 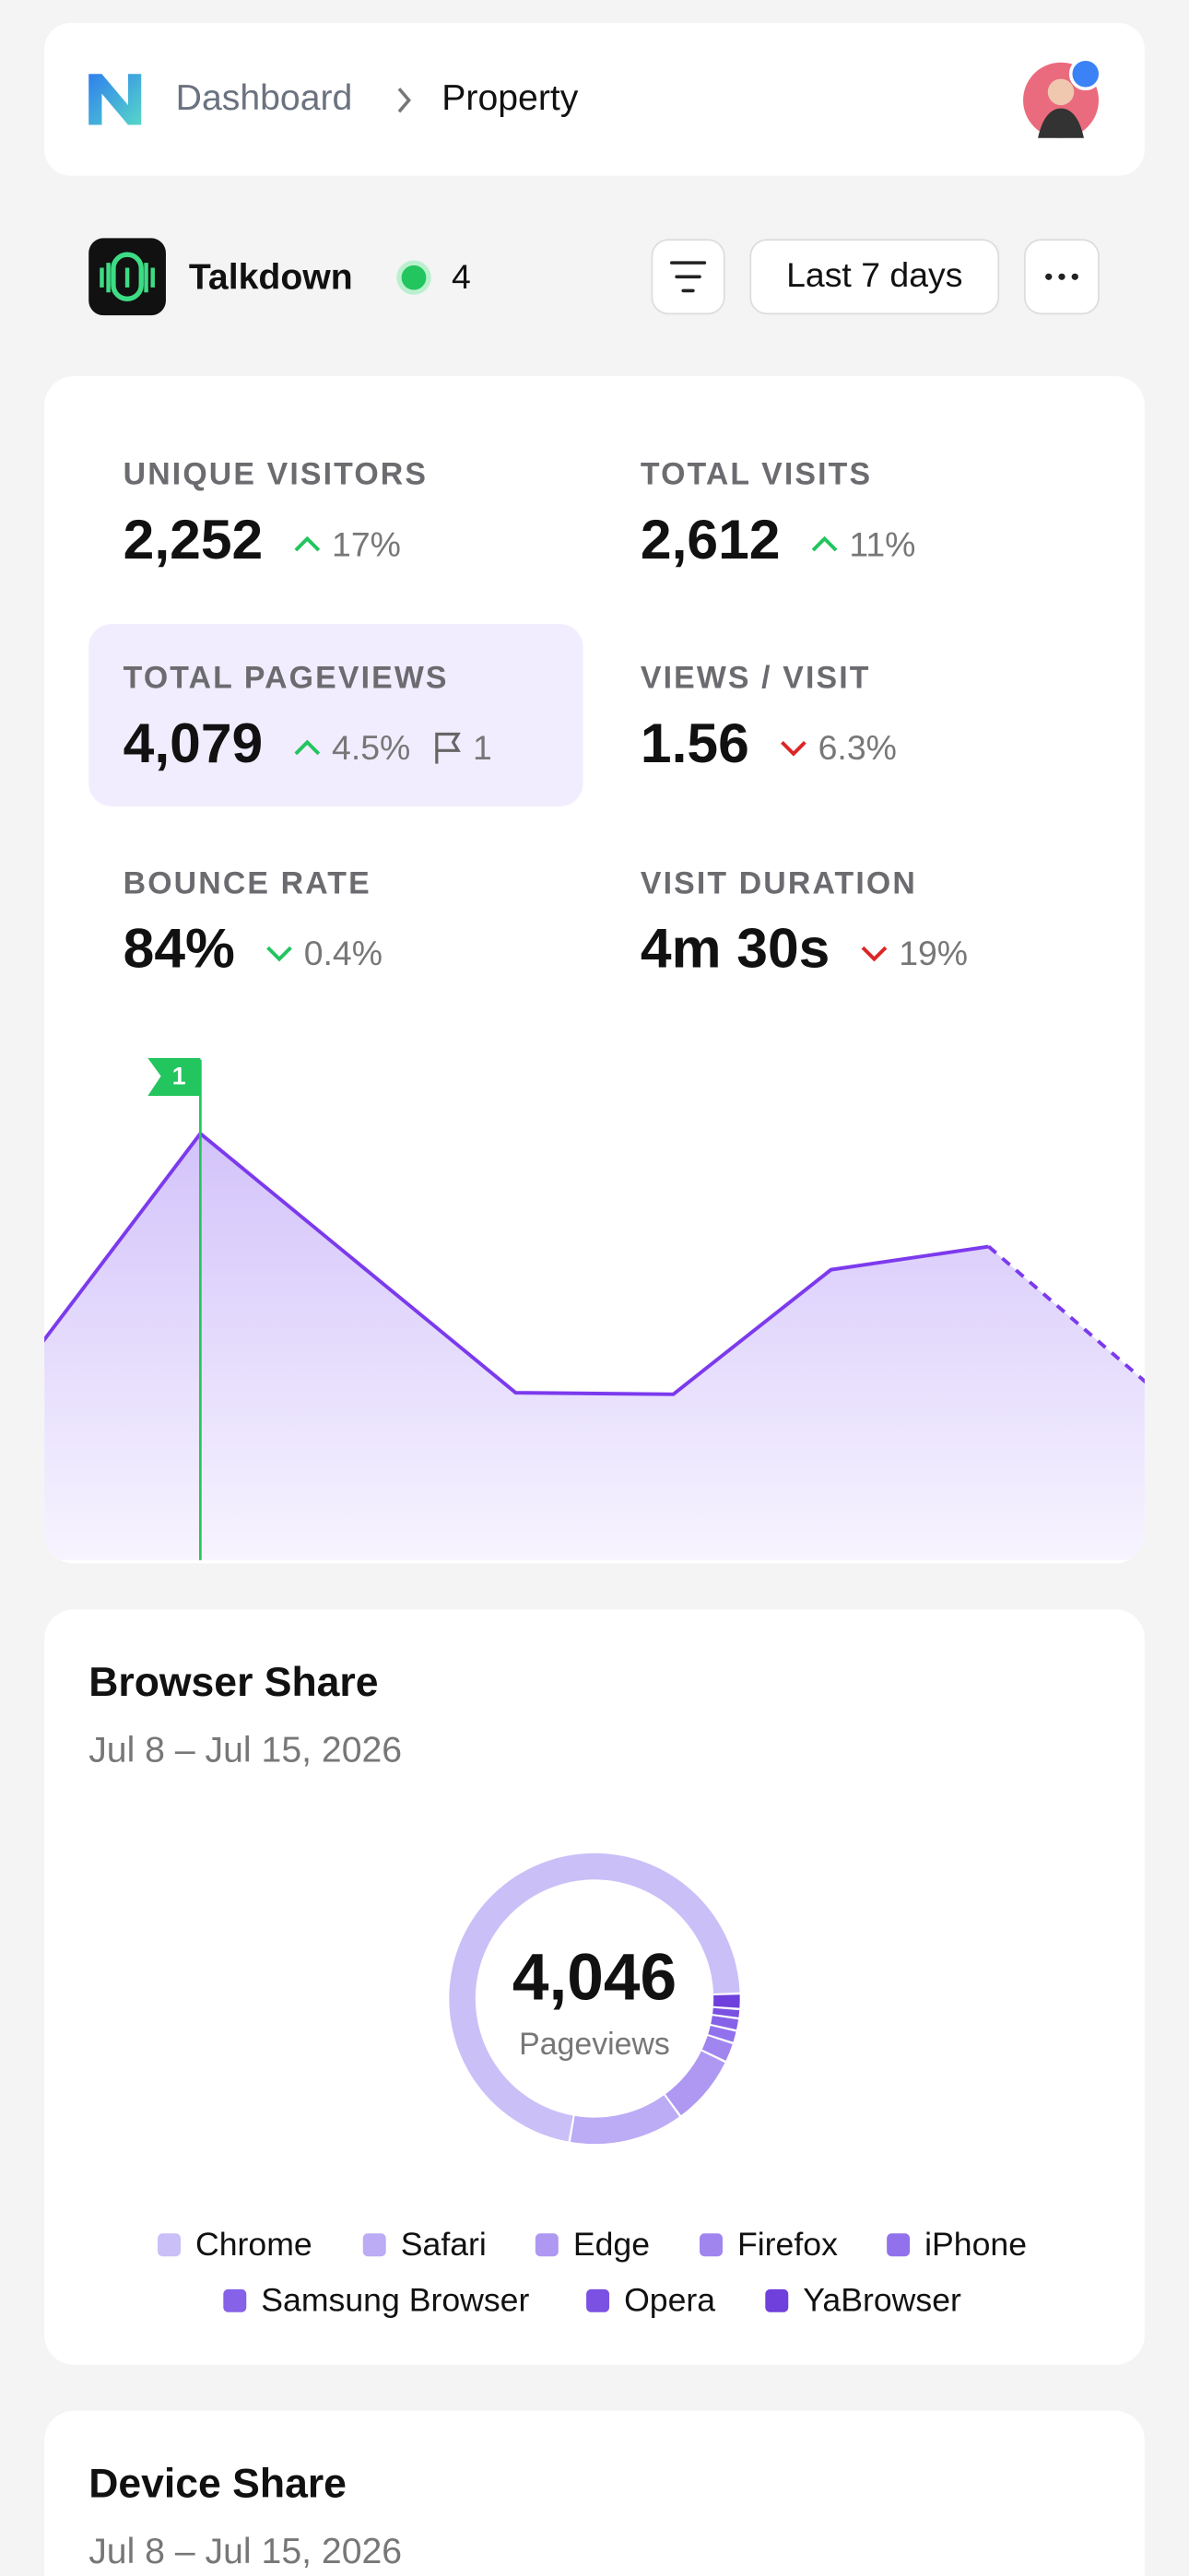 I want to click on stat-value: 1.56, so click(x=695, y=743).